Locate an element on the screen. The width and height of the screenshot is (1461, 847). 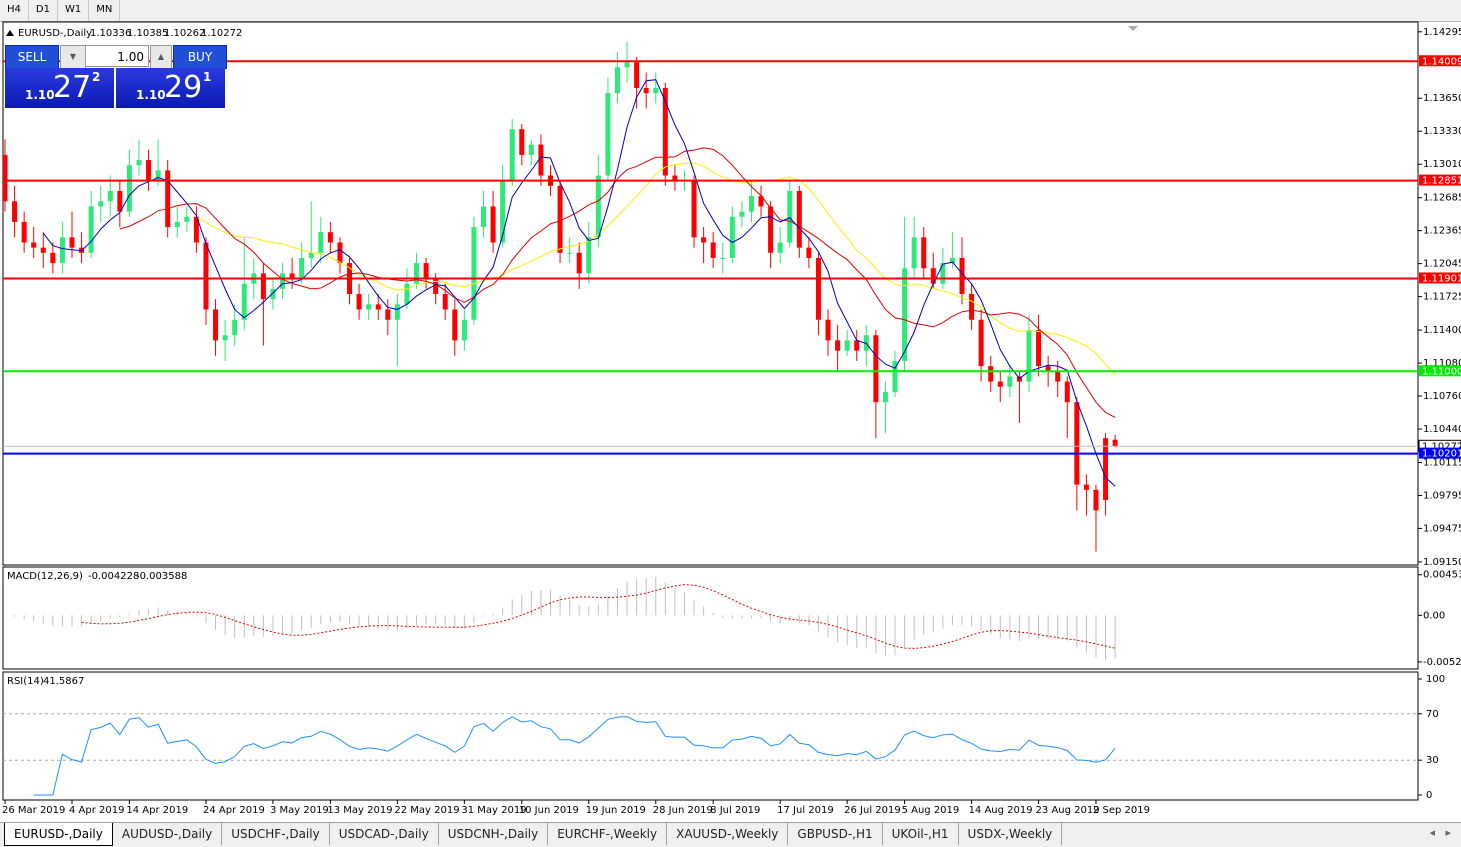
chart-tab: UKOil-,H1 is located at coordinates (921, 834).